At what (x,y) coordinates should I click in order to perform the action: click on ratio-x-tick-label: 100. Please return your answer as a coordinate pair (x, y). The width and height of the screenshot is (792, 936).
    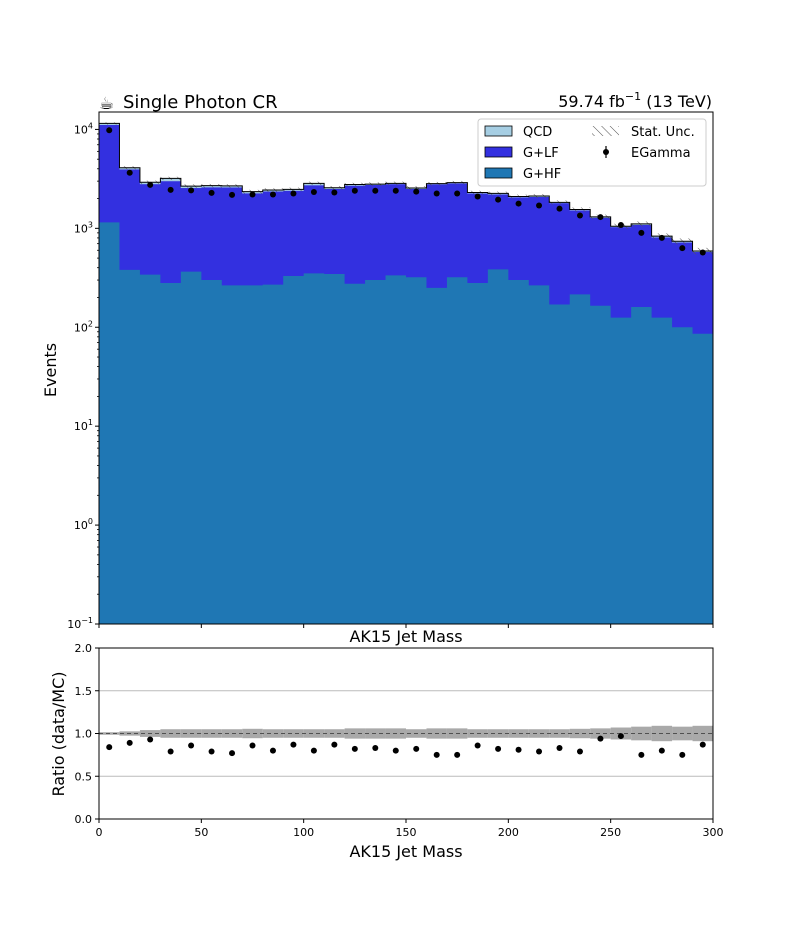
    Looking at the image, I should click on (303, 832).